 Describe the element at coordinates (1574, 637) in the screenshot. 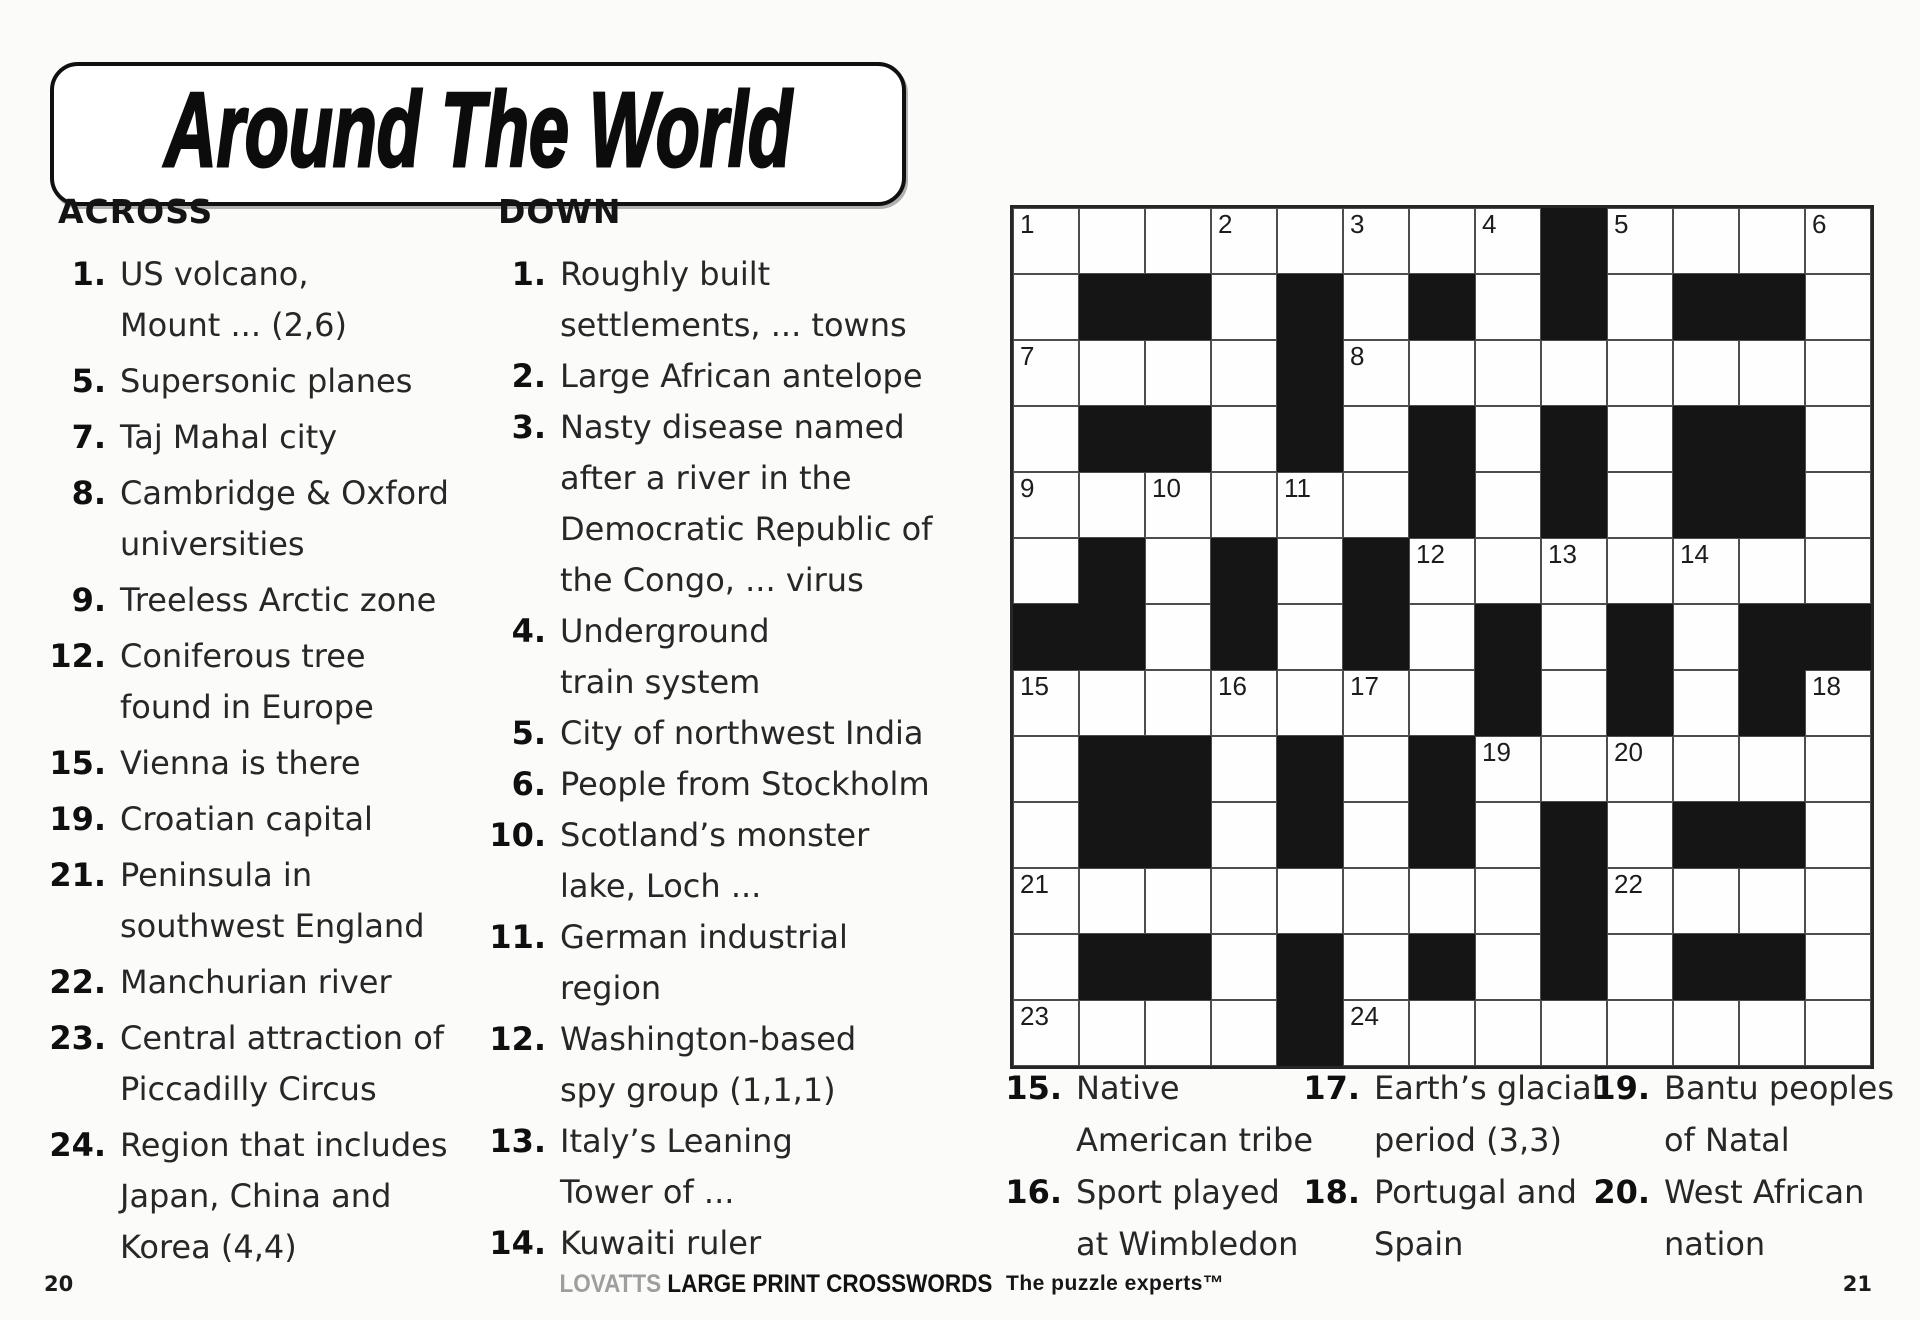

I see `grid-cell-r6c8` at that location.